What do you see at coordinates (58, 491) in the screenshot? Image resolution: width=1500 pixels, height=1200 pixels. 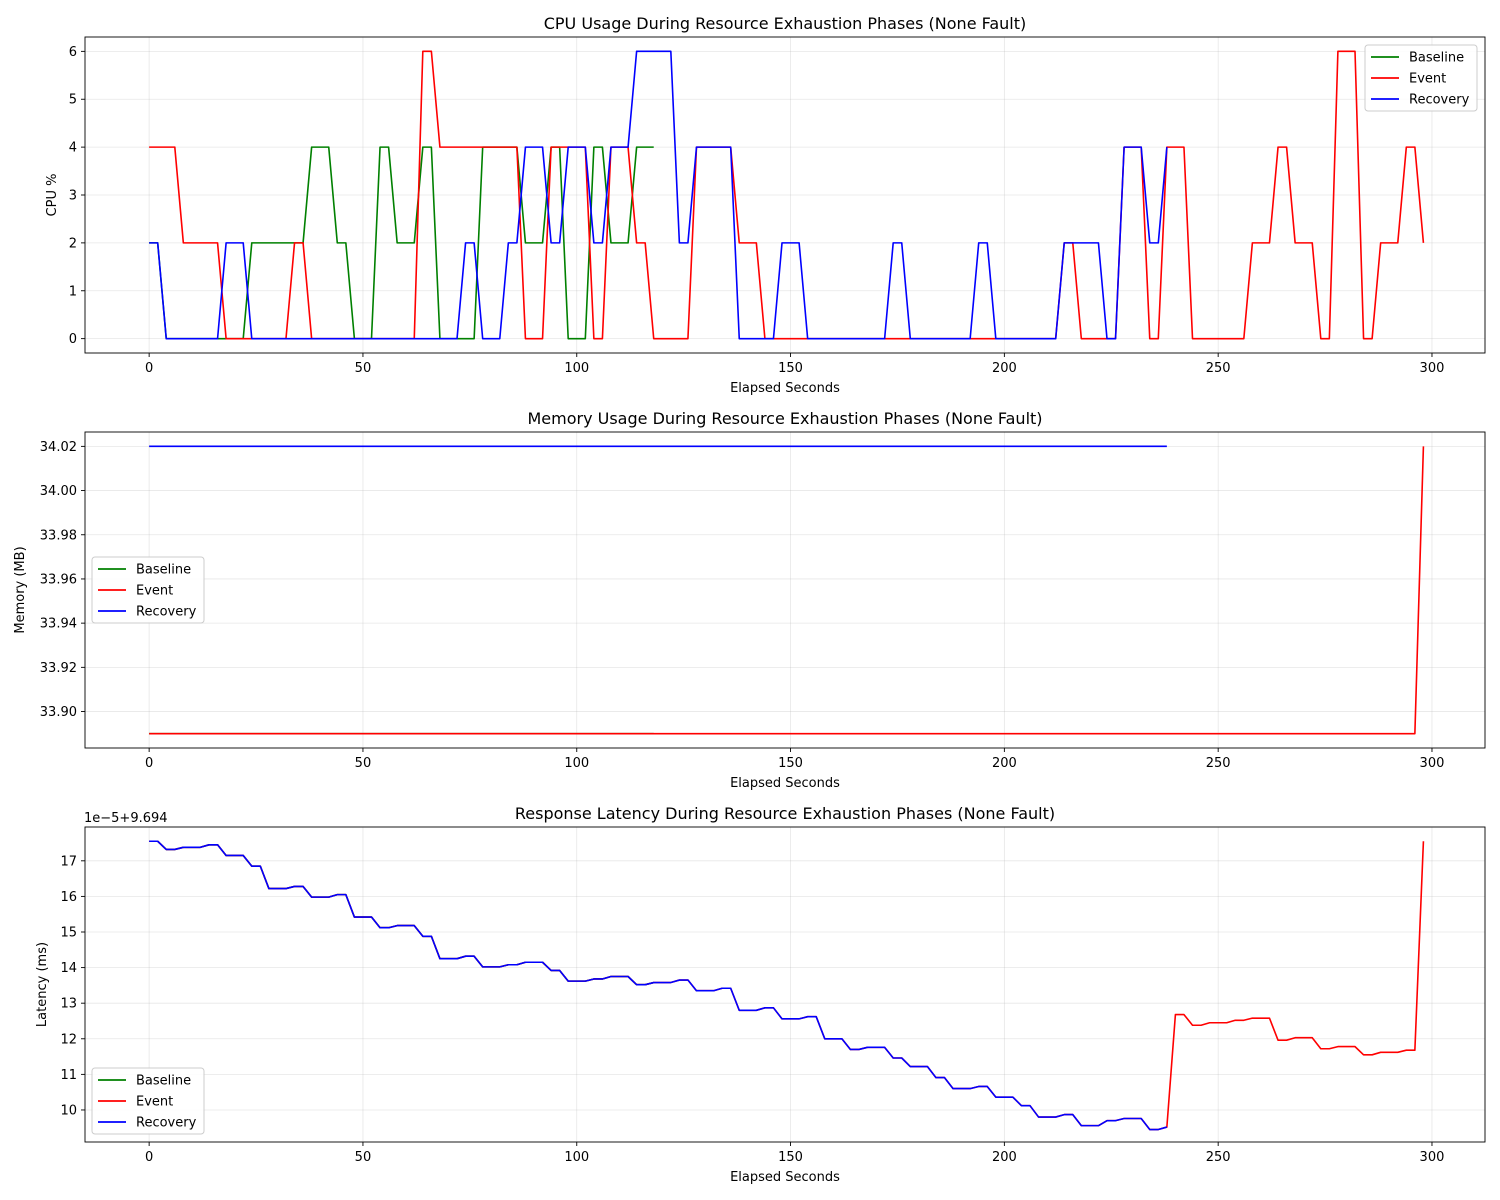 I see `y-tick-label: 34.00` at bounding box center [58, 491].